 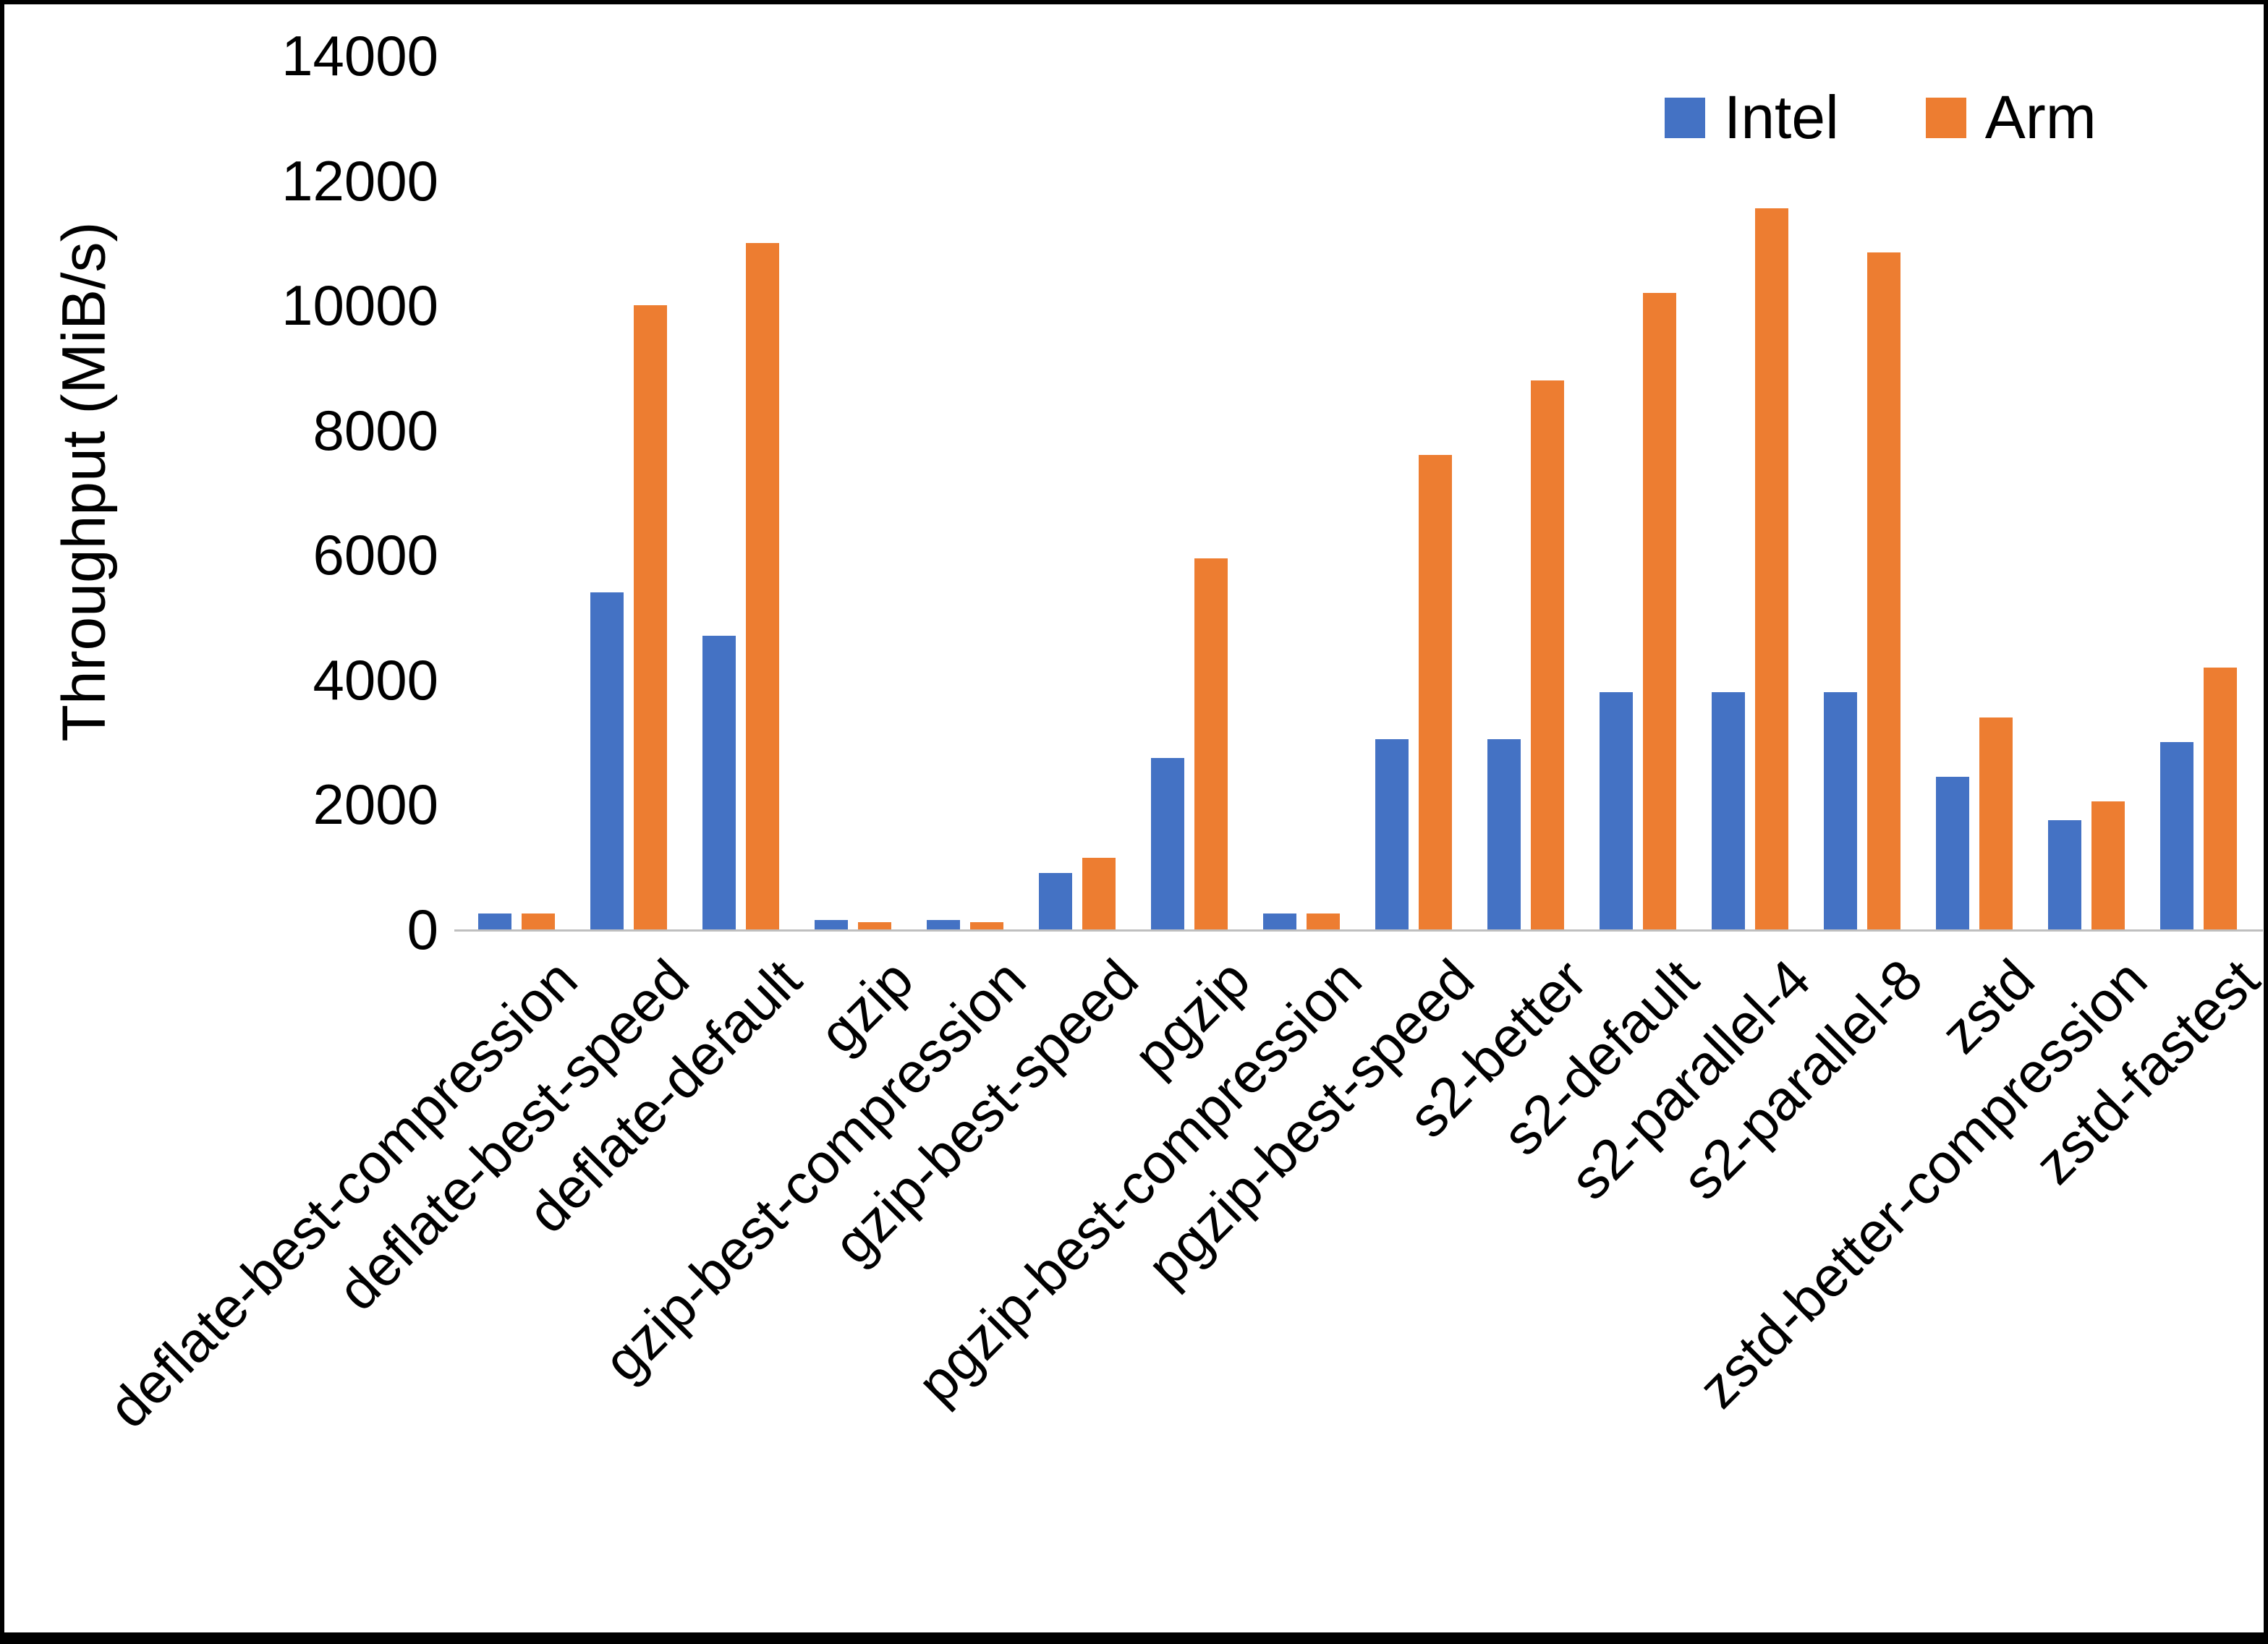 What do you see at coordinates (2064, 874) in the screenshot?
I see `bar-intel-zstd-better-compression` at bounding box center [2064, 874].